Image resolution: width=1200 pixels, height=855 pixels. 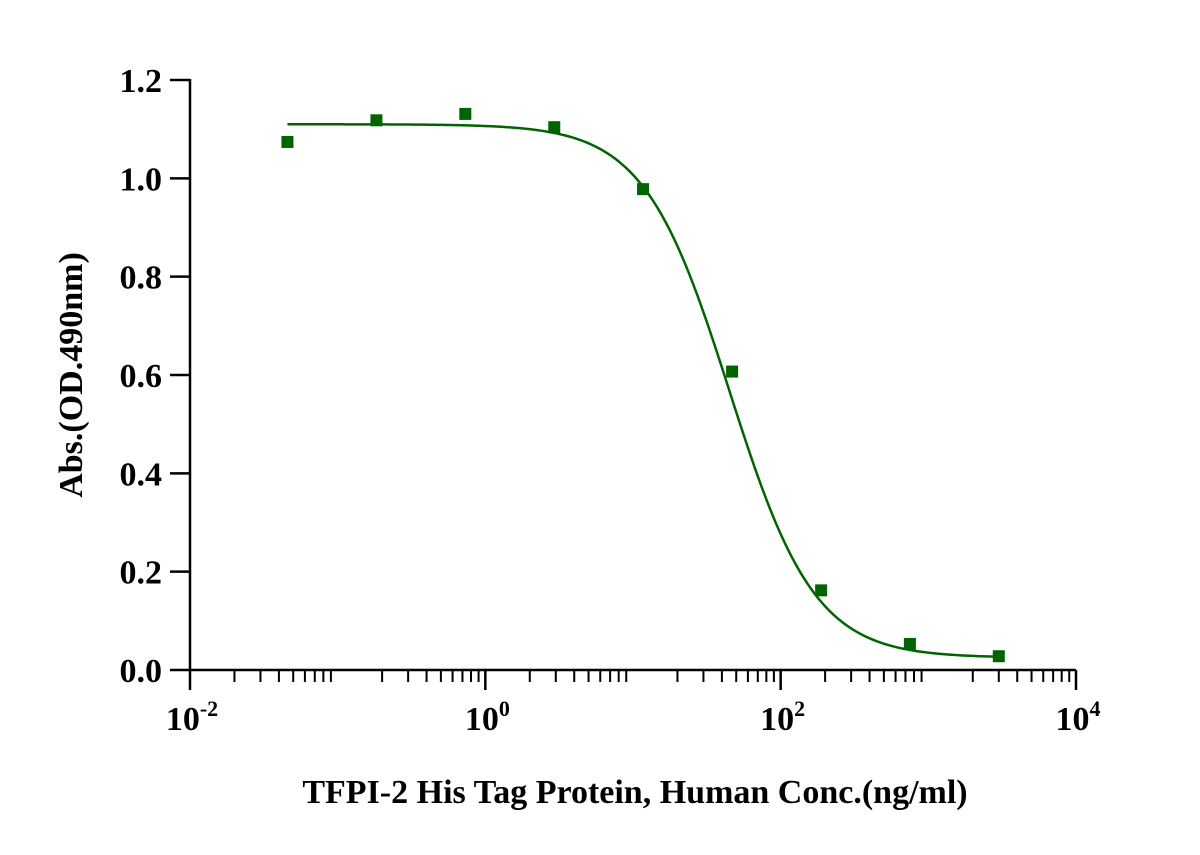 What do you see at coordinates (71, 375) in the screenshot?
I see `y-axis-title: Abs.(OD.490nm)` at bounding box center [71, 375].